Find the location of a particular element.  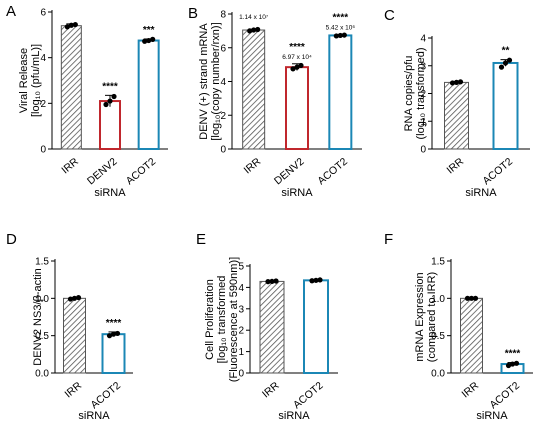

significance-label: *** is located at coordinates (149, 30).